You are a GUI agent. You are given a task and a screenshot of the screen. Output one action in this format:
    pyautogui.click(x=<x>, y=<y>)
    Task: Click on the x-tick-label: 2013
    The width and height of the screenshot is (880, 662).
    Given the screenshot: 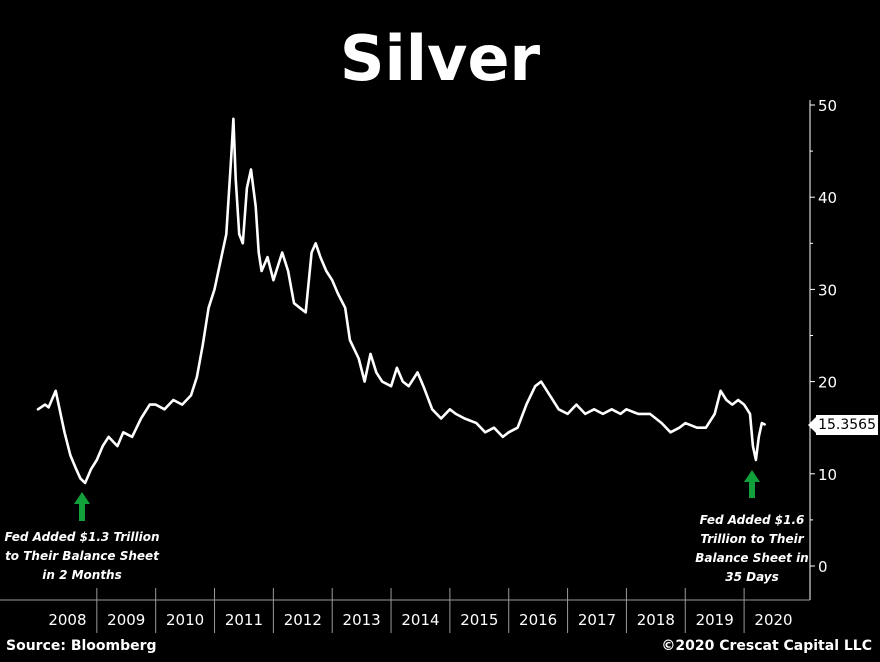 What is the action you would take?
    pyautogui.click(x=362, y=620)
    